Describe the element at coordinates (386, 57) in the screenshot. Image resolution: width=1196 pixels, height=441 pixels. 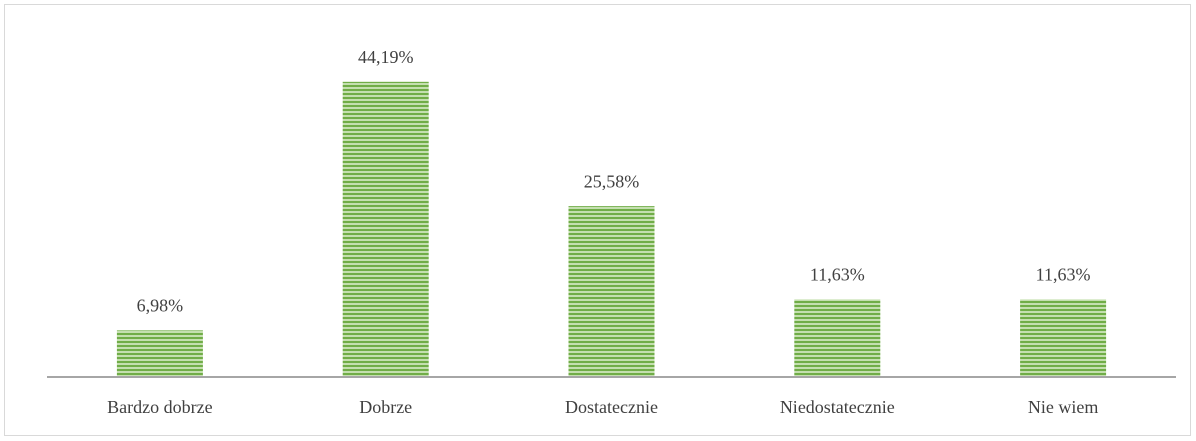
I see `data-label: 44,19%` at that location.